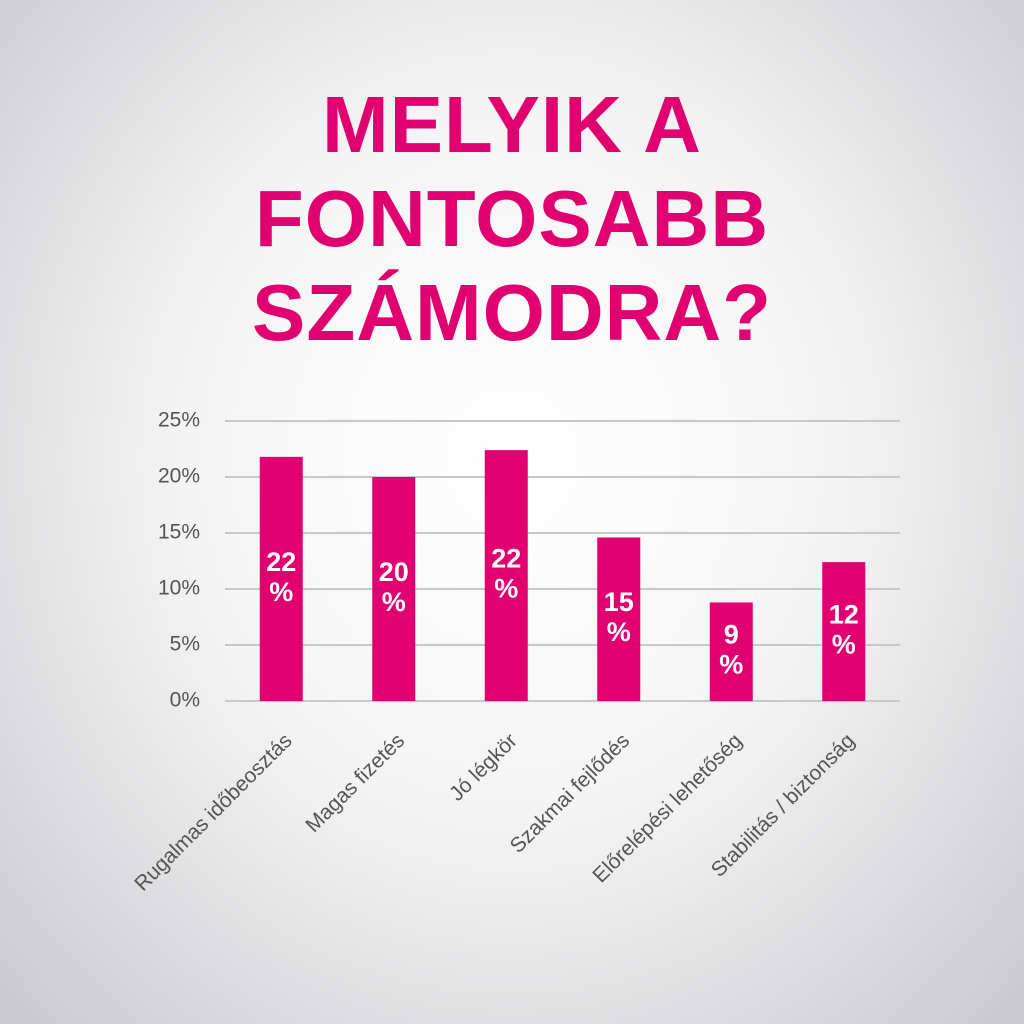 The image size is (1024, 1024). I want to click on x-tick-label: Rugalmas időbeosztás, so click(213, 812).